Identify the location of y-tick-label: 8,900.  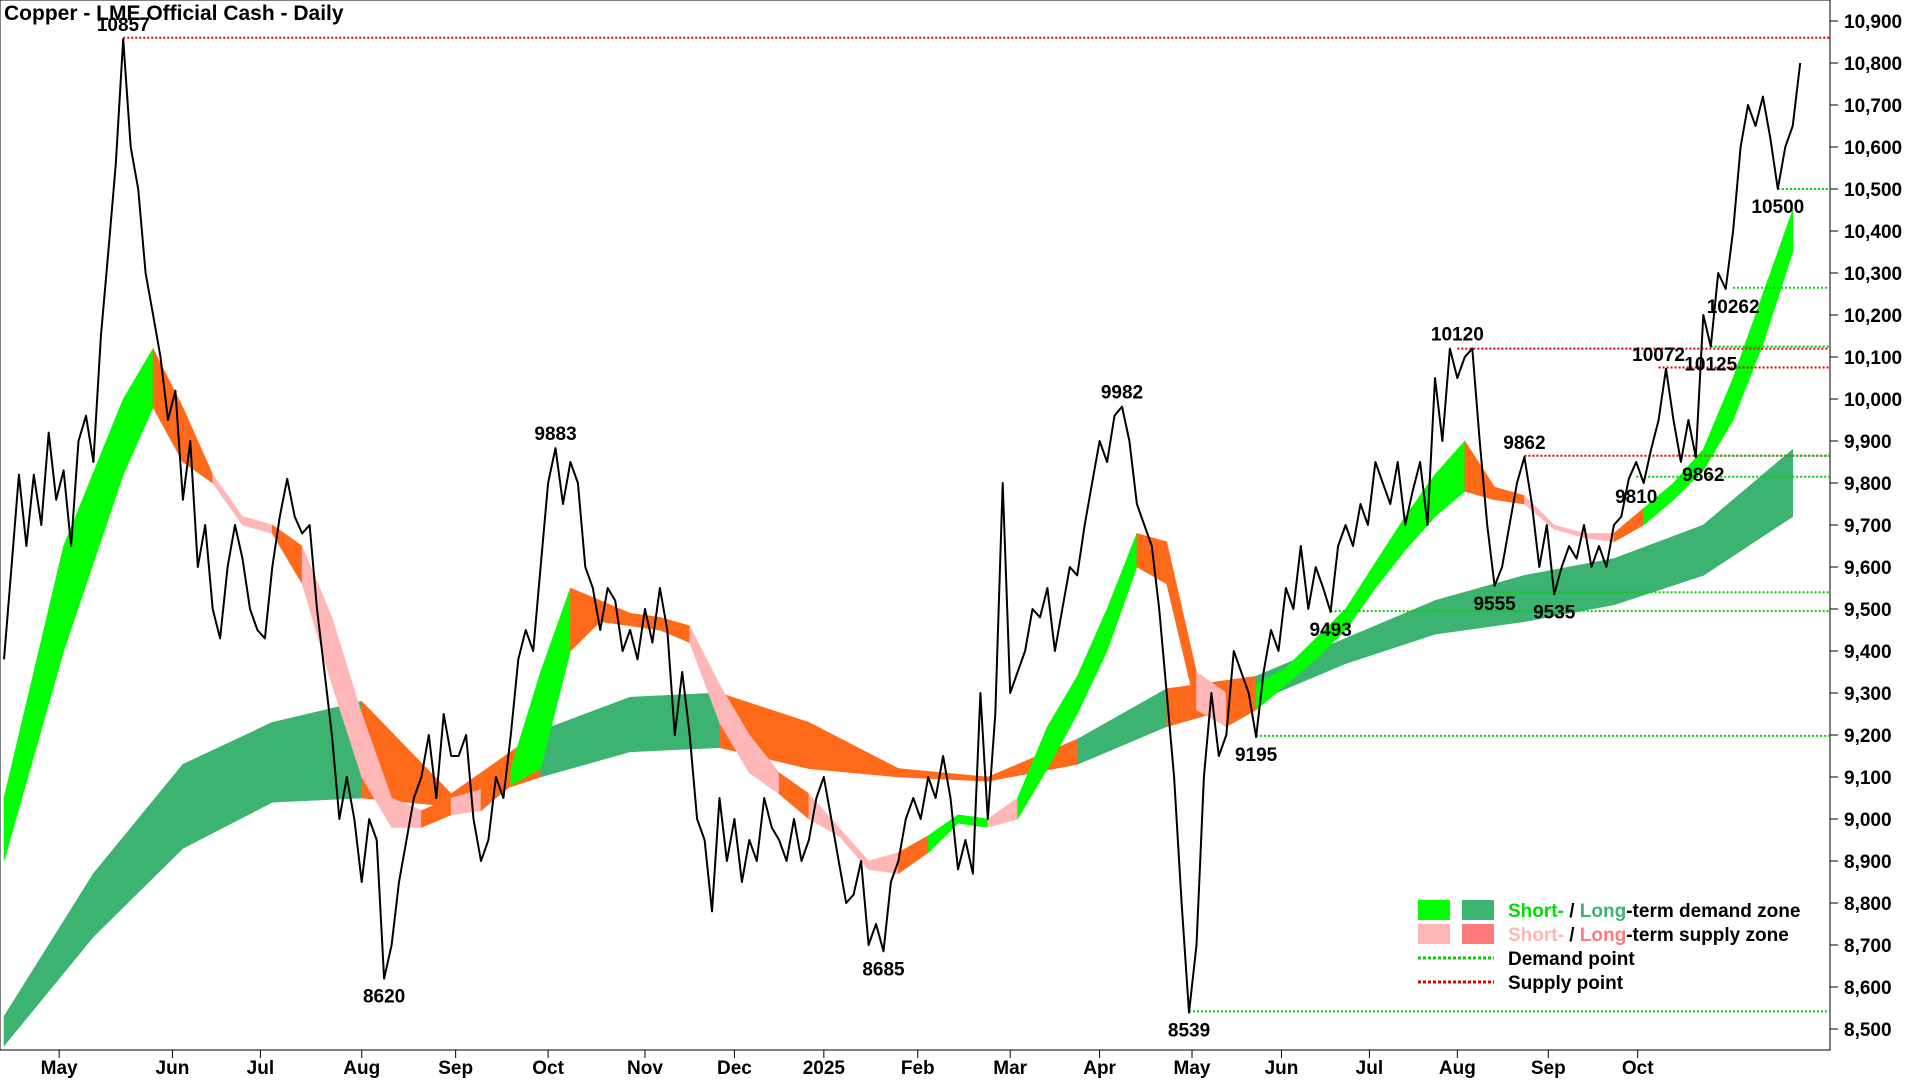
(1868, 862).